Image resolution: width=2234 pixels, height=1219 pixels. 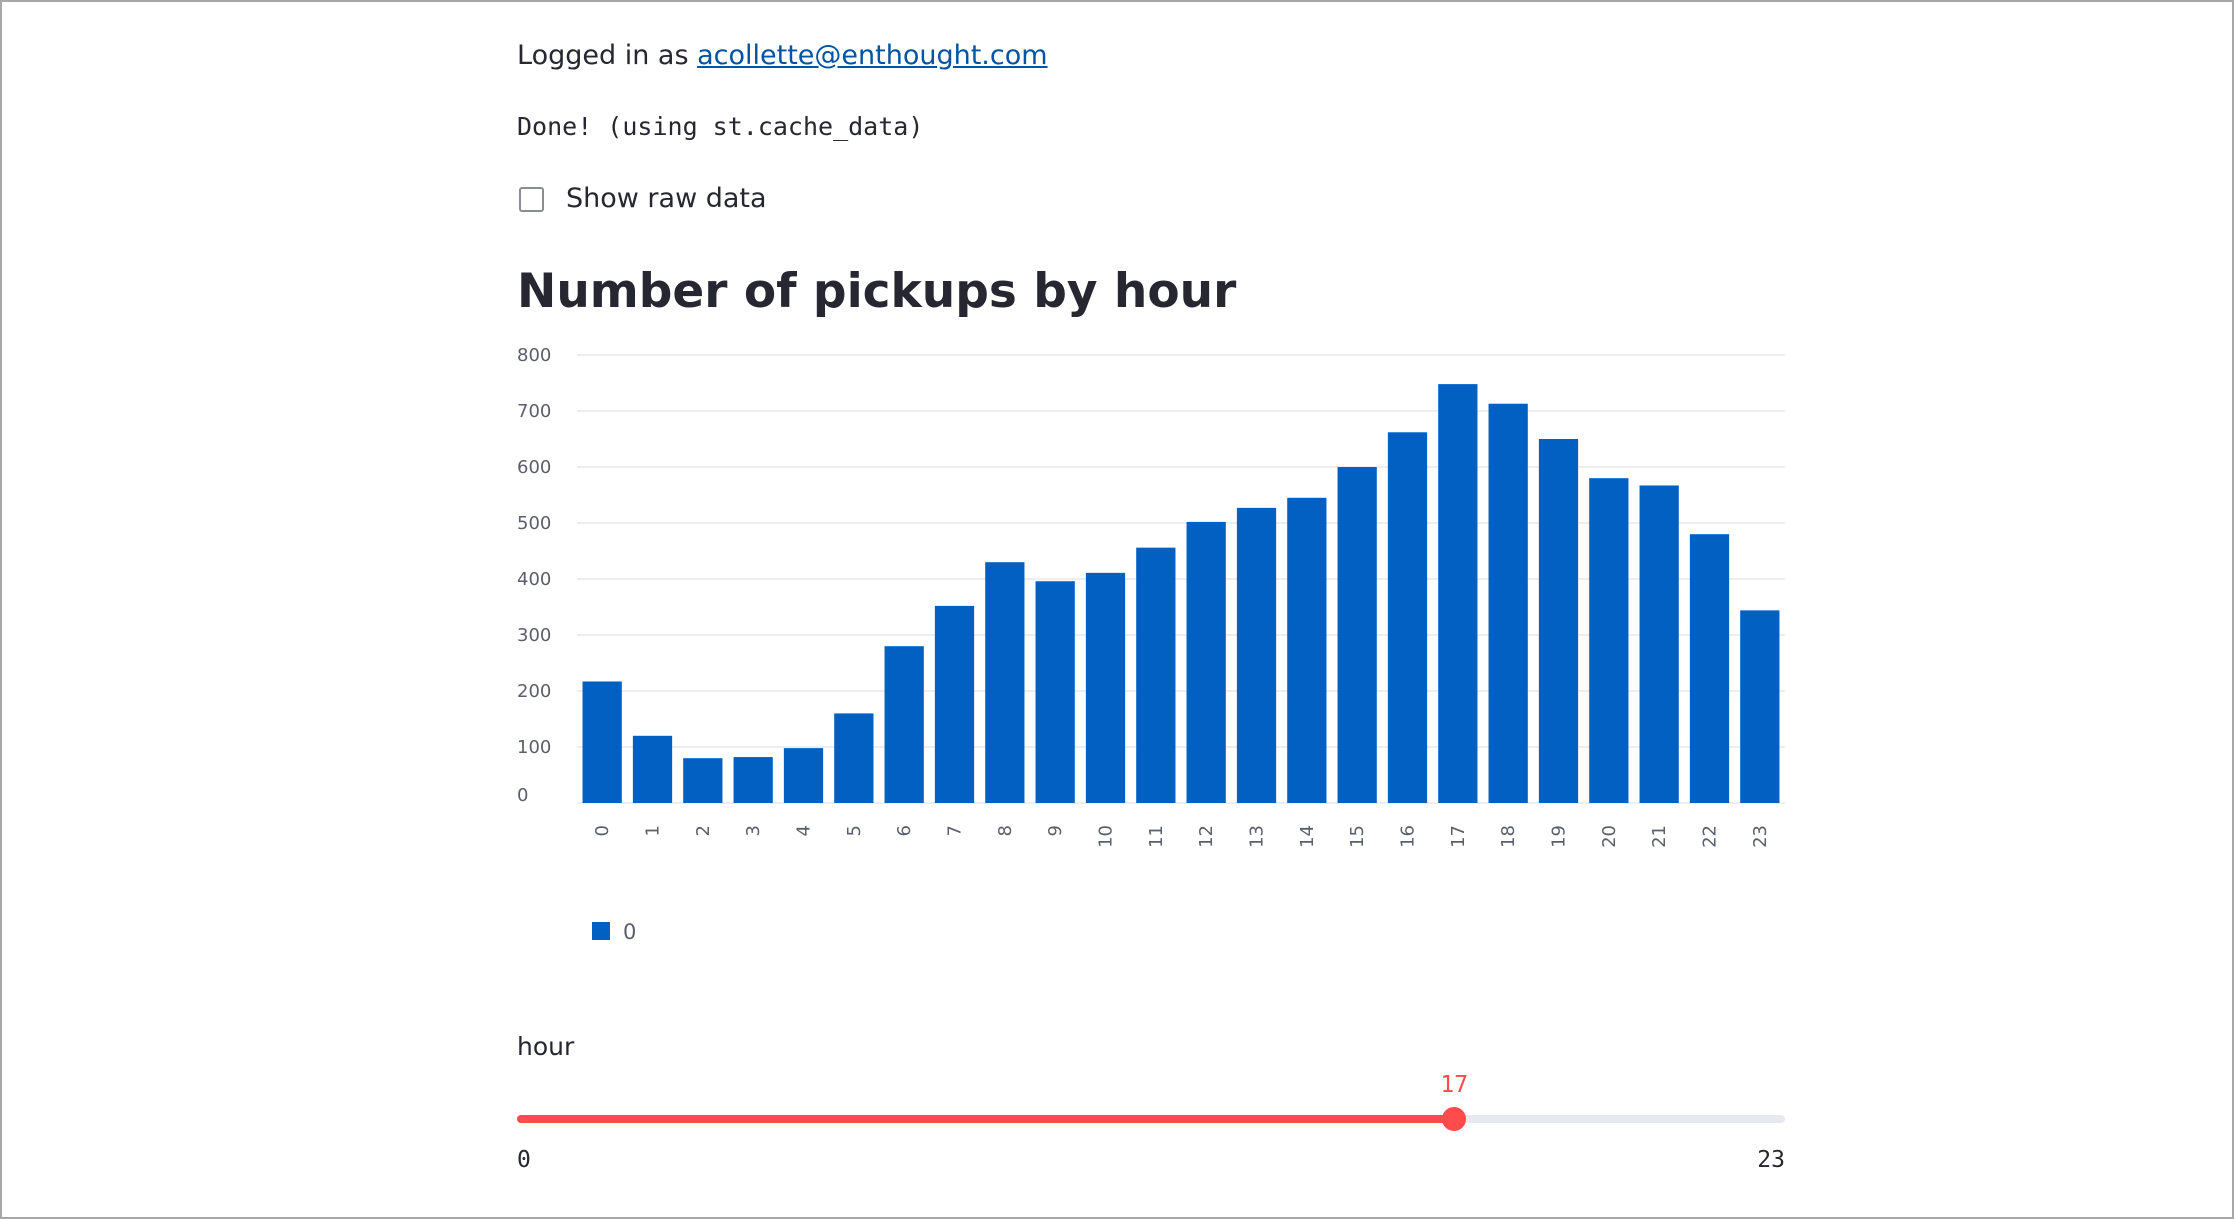 What do you see at coordinates (602, 830) in the screenshot?
I see `x-tick-label: 0` at bounding box center [602, 830].